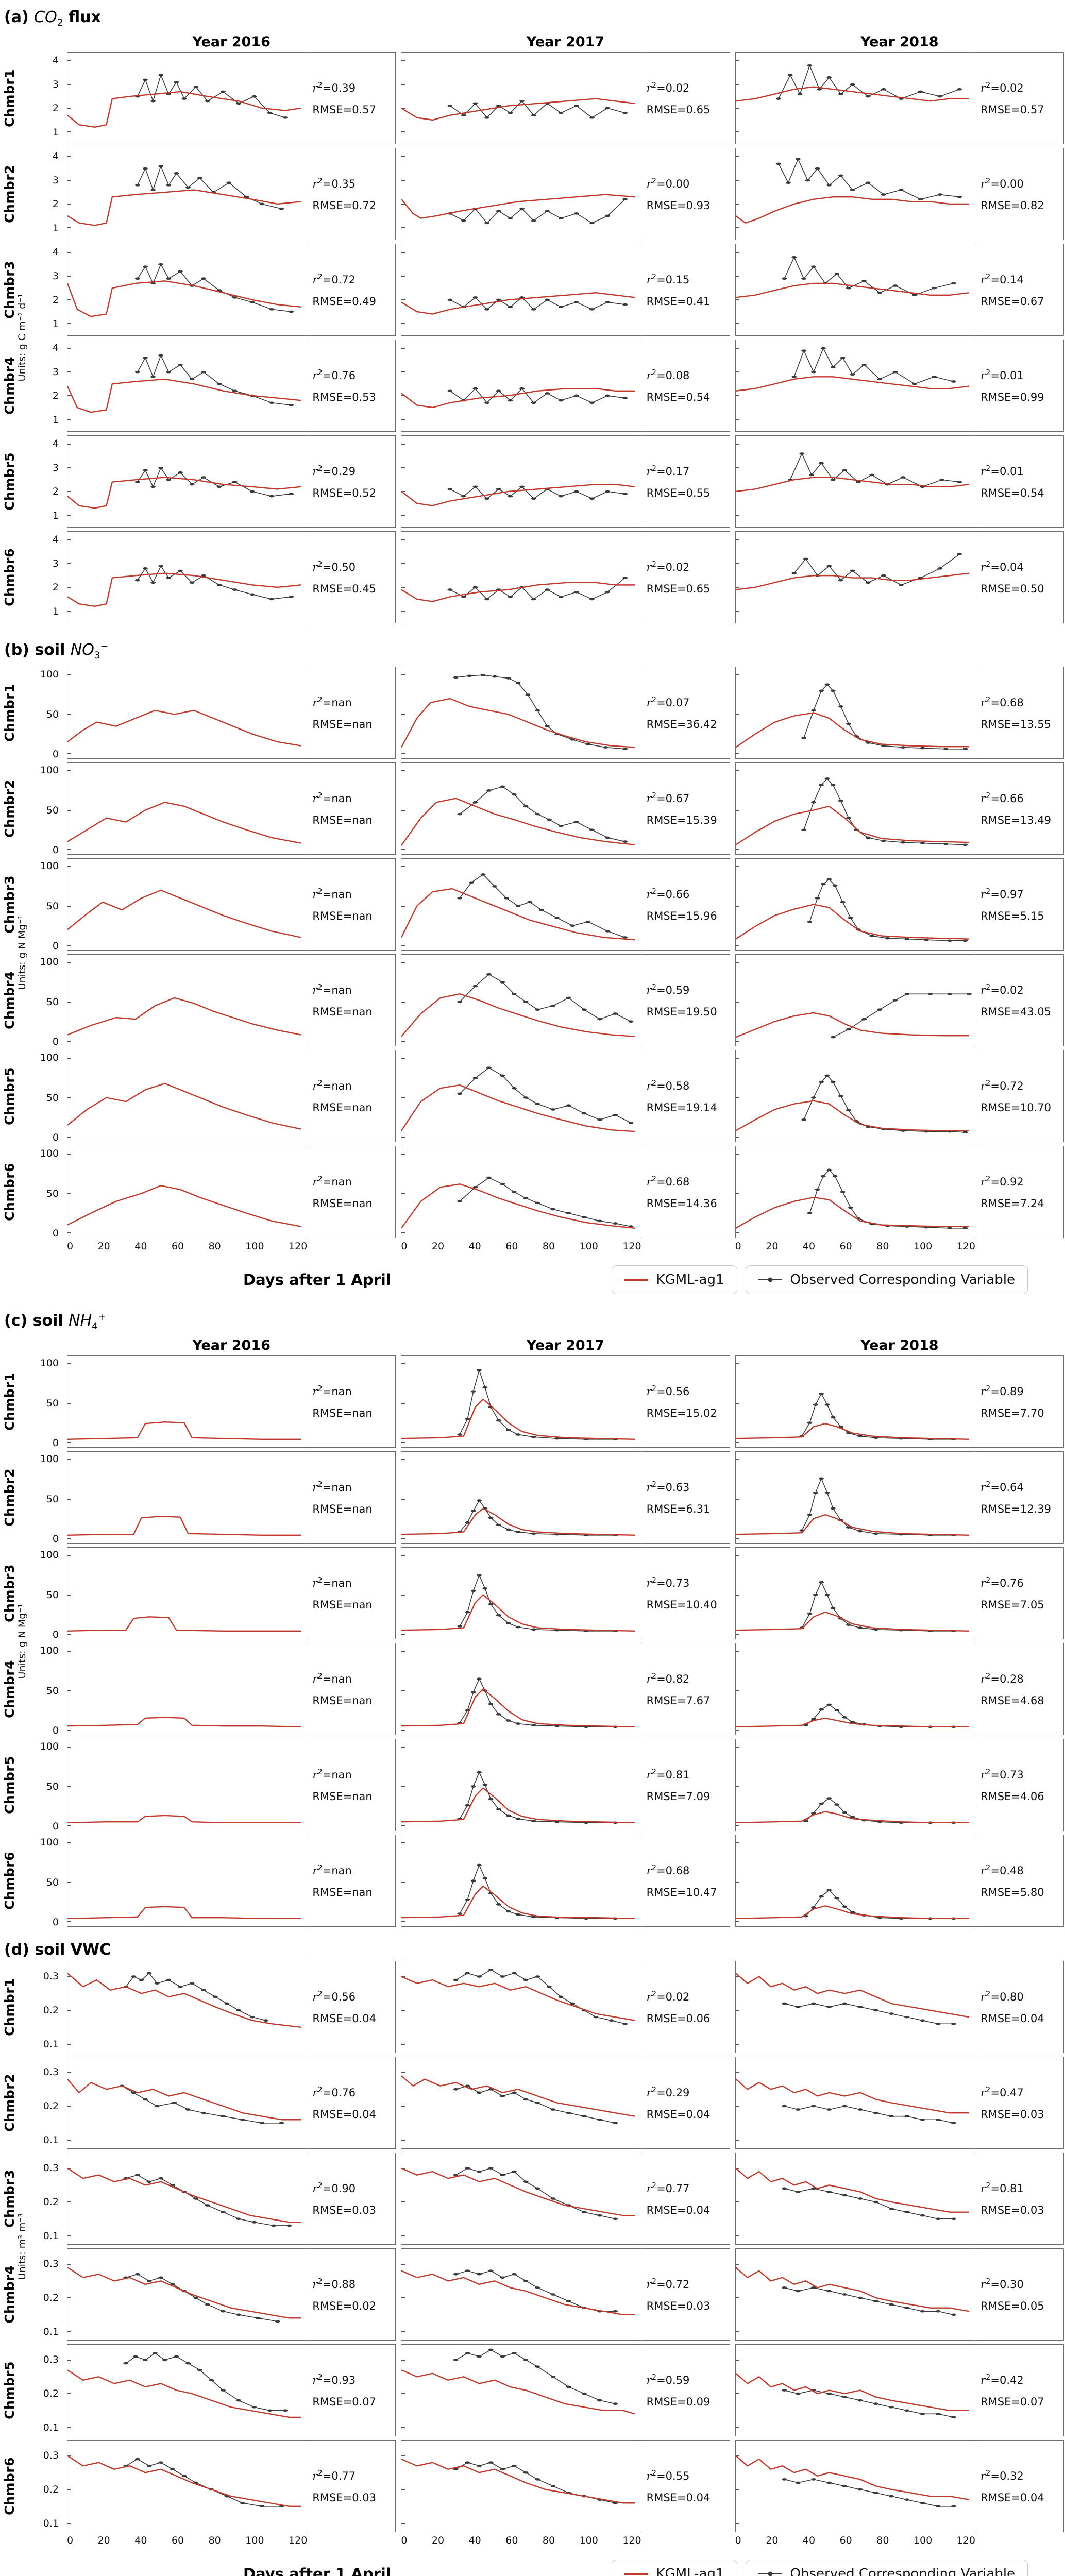 The width and height of the screenshot is (1065, 2576). What do you see at coordinates (49, 1555) in the screenshot?
I see `y-tick-label: 100` at bounding box center [49, 1555].